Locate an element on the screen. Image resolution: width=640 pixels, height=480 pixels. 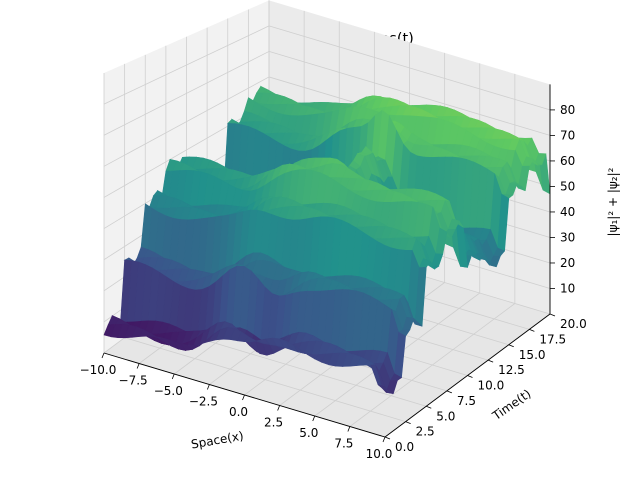
y-tick-label: 10.0 is located at coordinates (491, 386).